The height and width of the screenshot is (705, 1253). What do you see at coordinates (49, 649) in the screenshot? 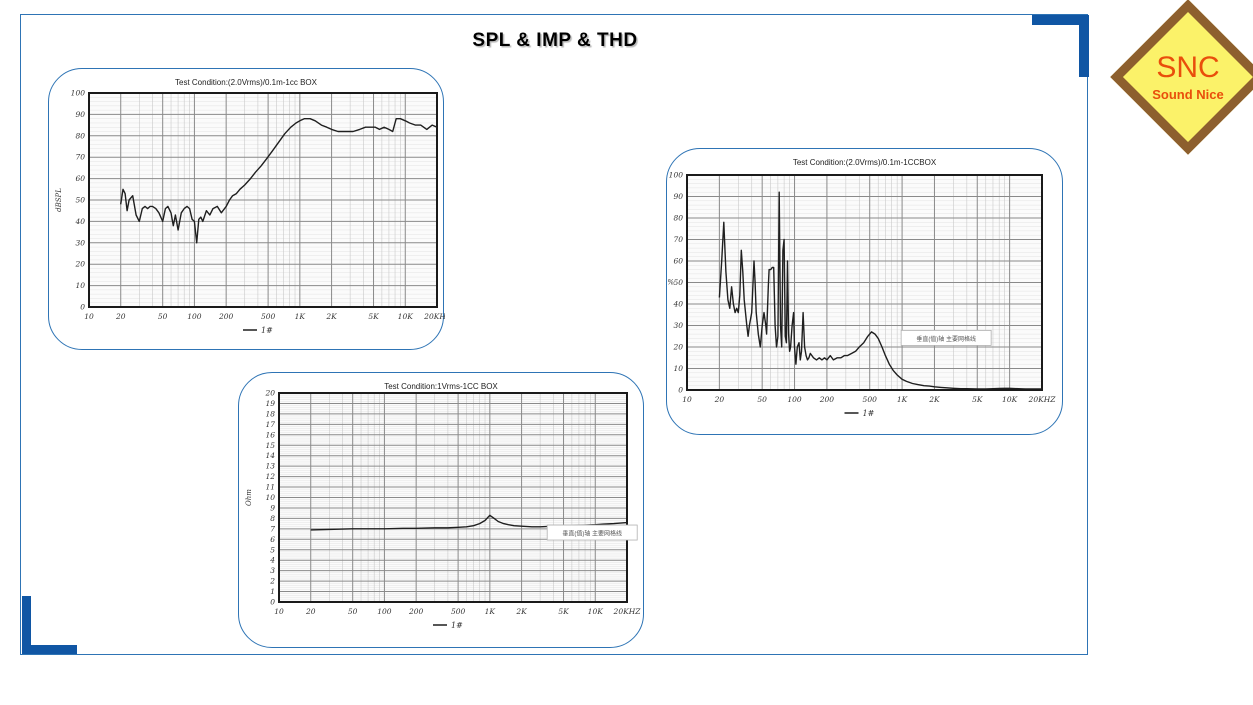
I see `corner-mark-bottom-left-horizontal` at bounding box center [49, 649].